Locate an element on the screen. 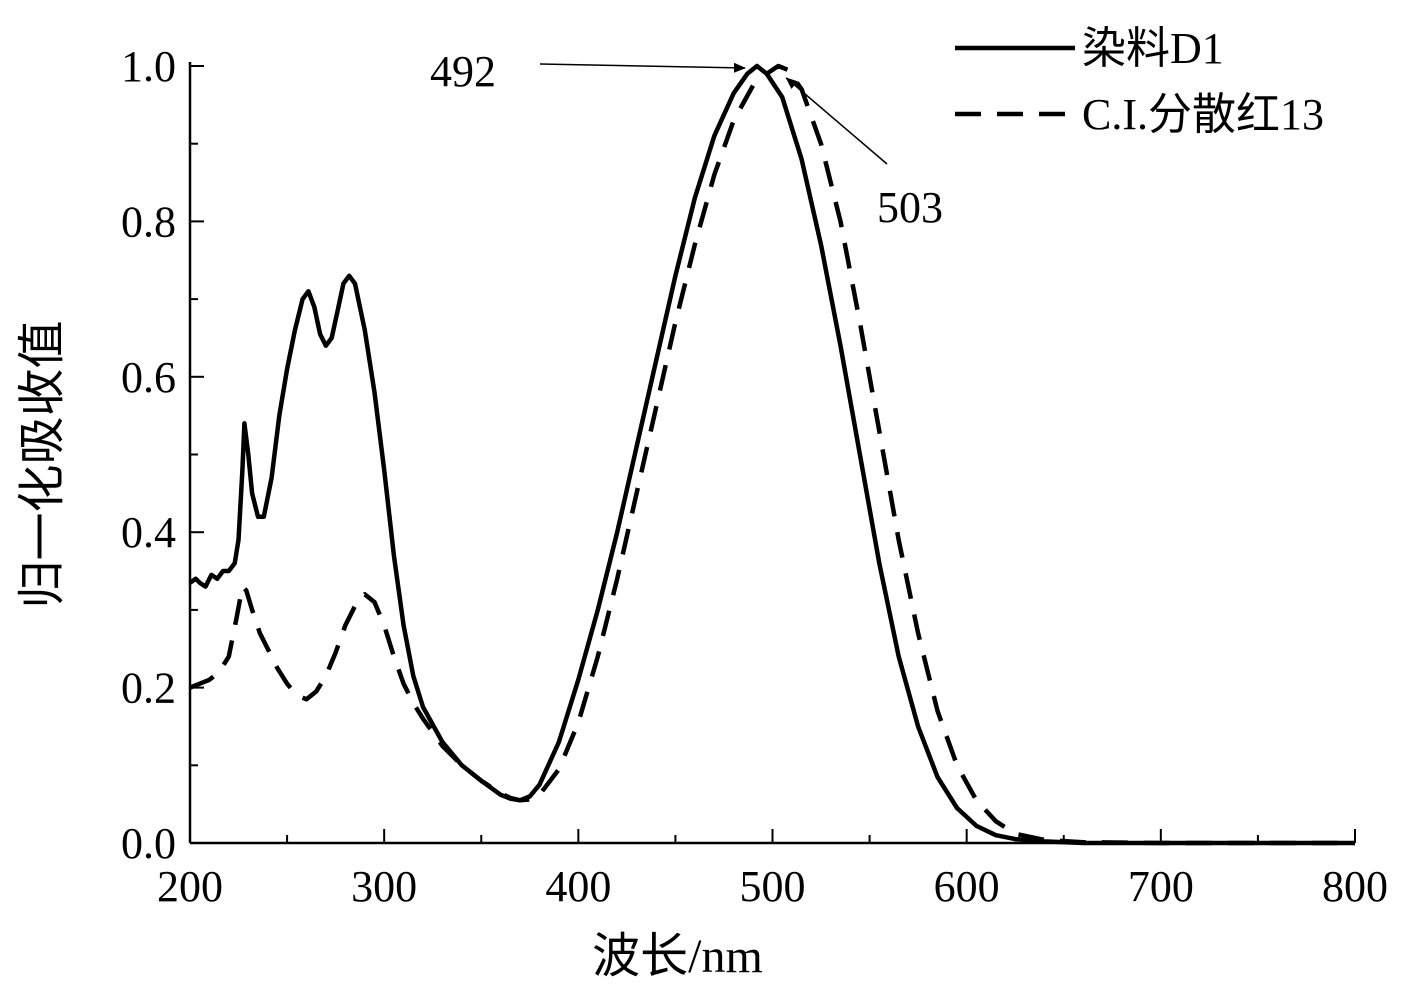 This screenshot has width=1417, height=991. x-tick-label: 400 is located at coordinates (578, 886).